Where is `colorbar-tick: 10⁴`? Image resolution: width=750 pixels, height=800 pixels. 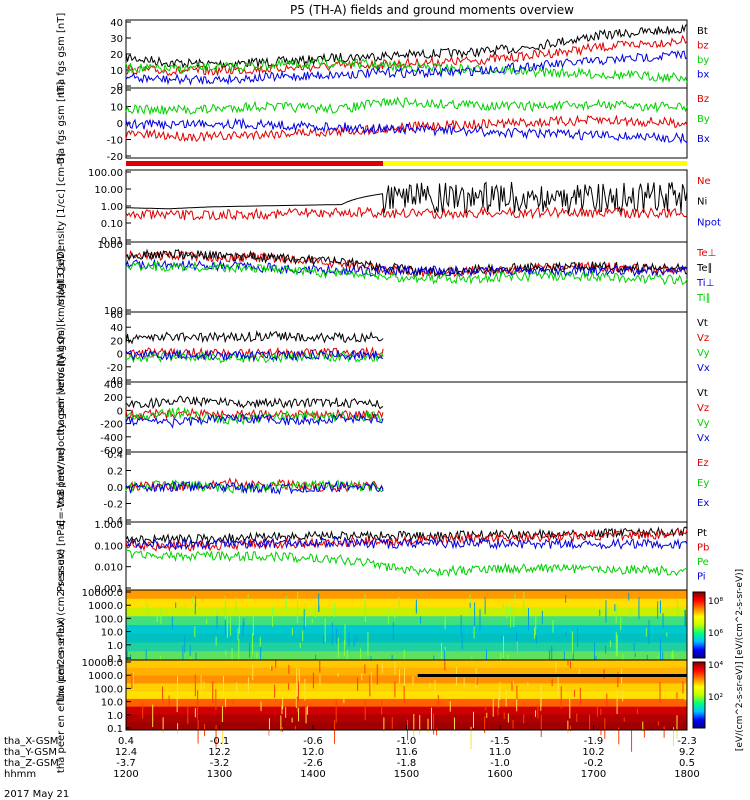 colorbar-tick: 10⁴ is located at coordinates (715, 666).